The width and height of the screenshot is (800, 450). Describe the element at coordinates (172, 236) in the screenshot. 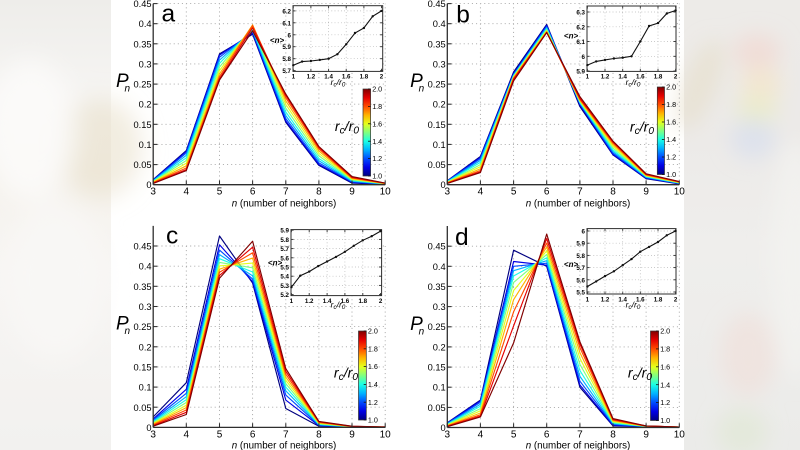

I see `svg-text: c` at that location.